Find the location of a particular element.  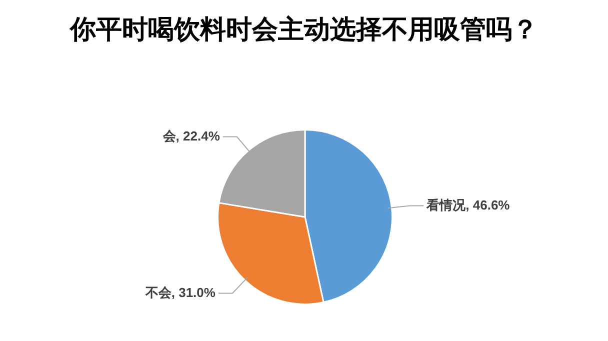

slice-label: 看情况, 46.6% is located at coordinates (468, 204).